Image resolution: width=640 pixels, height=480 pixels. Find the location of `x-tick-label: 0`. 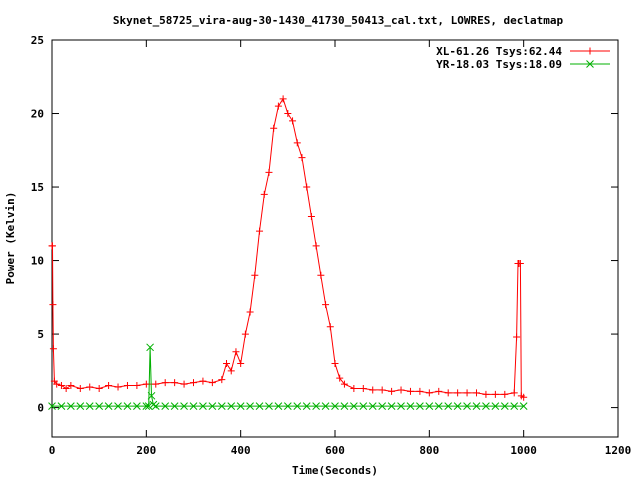

x-tick-label: 0 is located at coordinates (52, 450).